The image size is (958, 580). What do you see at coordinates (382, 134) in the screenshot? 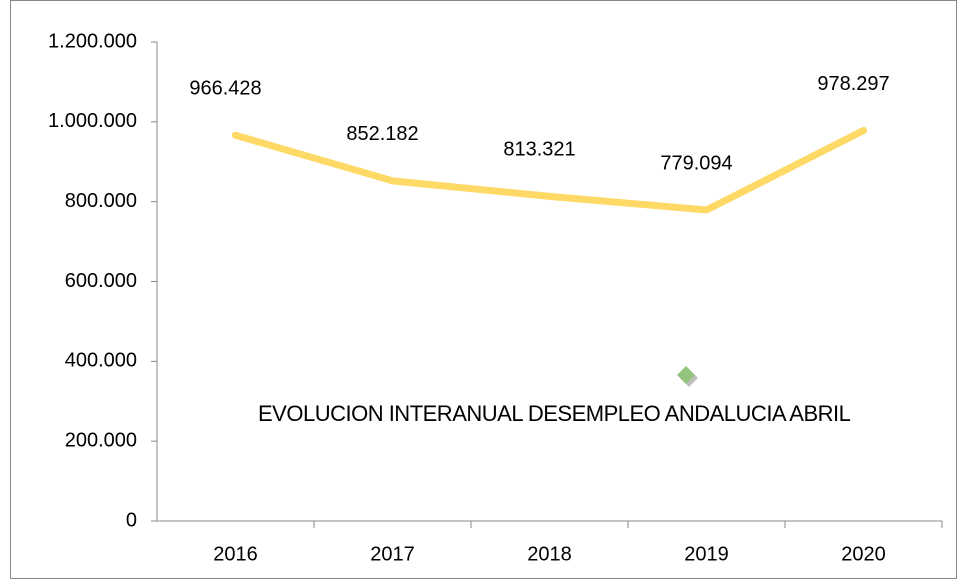
I see `data-label: 852.182` at bounding box center [382, 134].